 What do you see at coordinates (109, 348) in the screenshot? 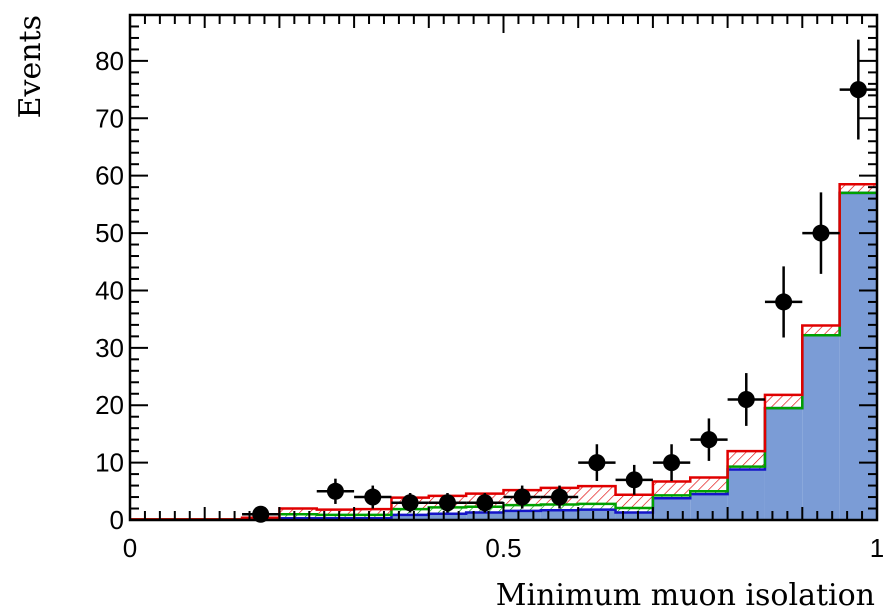
I see `y-tick-label: 30` at bounding box center [109, 348].